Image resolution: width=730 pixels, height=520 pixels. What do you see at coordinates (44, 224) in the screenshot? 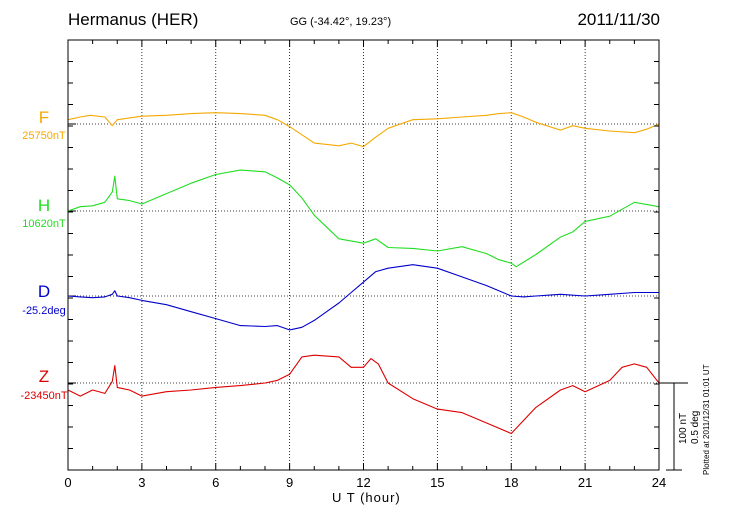
I see `baseline-label-h: 10620nT` at bounding box center [44, 224].